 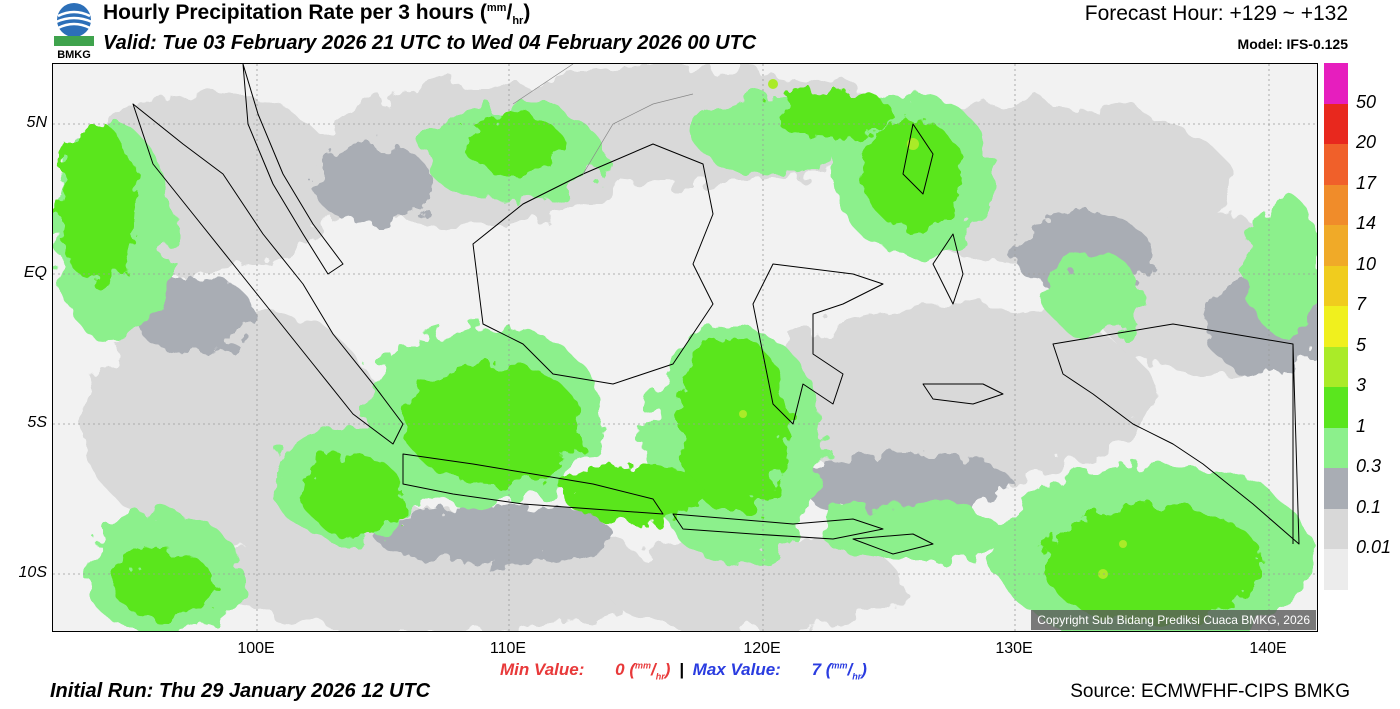 I want to click on logo-text: BMKG, so click(x=74, y=54).